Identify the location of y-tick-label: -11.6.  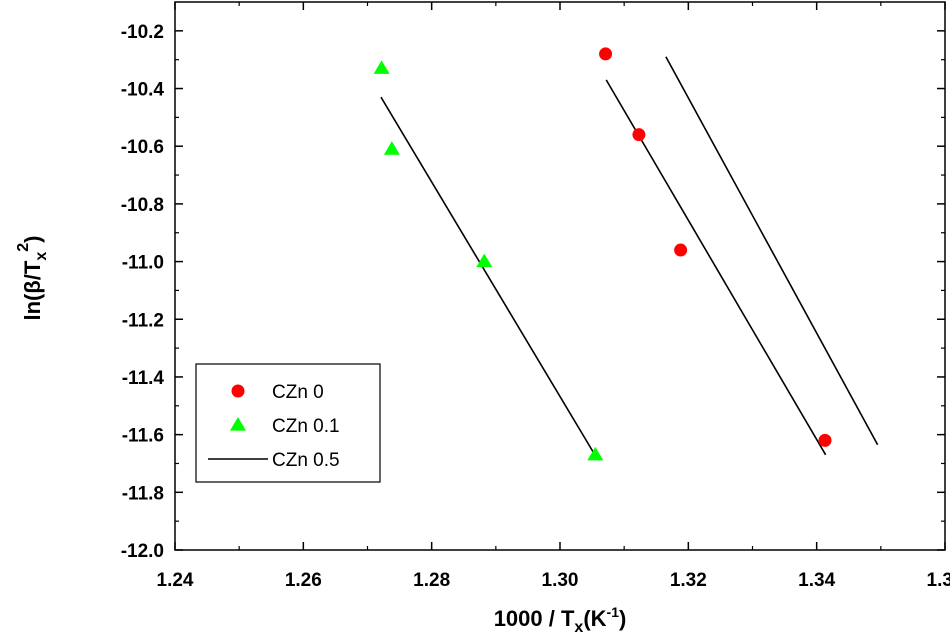
(143, 436).